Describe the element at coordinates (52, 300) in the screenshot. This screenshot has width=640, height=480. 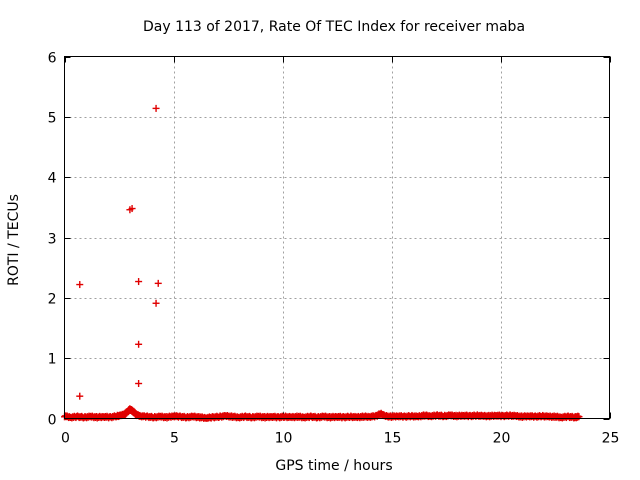
I see `y-tick-label: 2` at that location.